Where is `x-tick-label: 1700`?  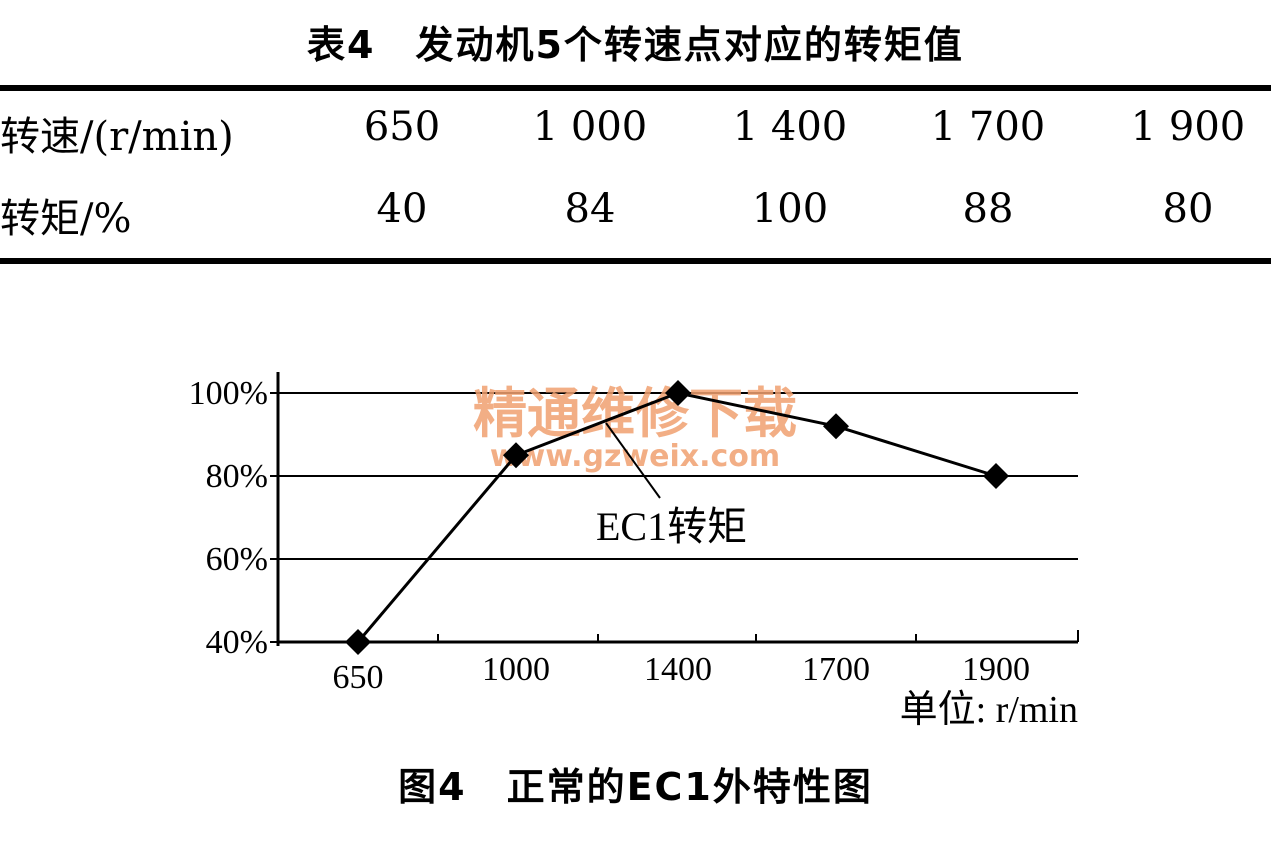 x-tick-label: 1700 is located at coordinates (836, 669).